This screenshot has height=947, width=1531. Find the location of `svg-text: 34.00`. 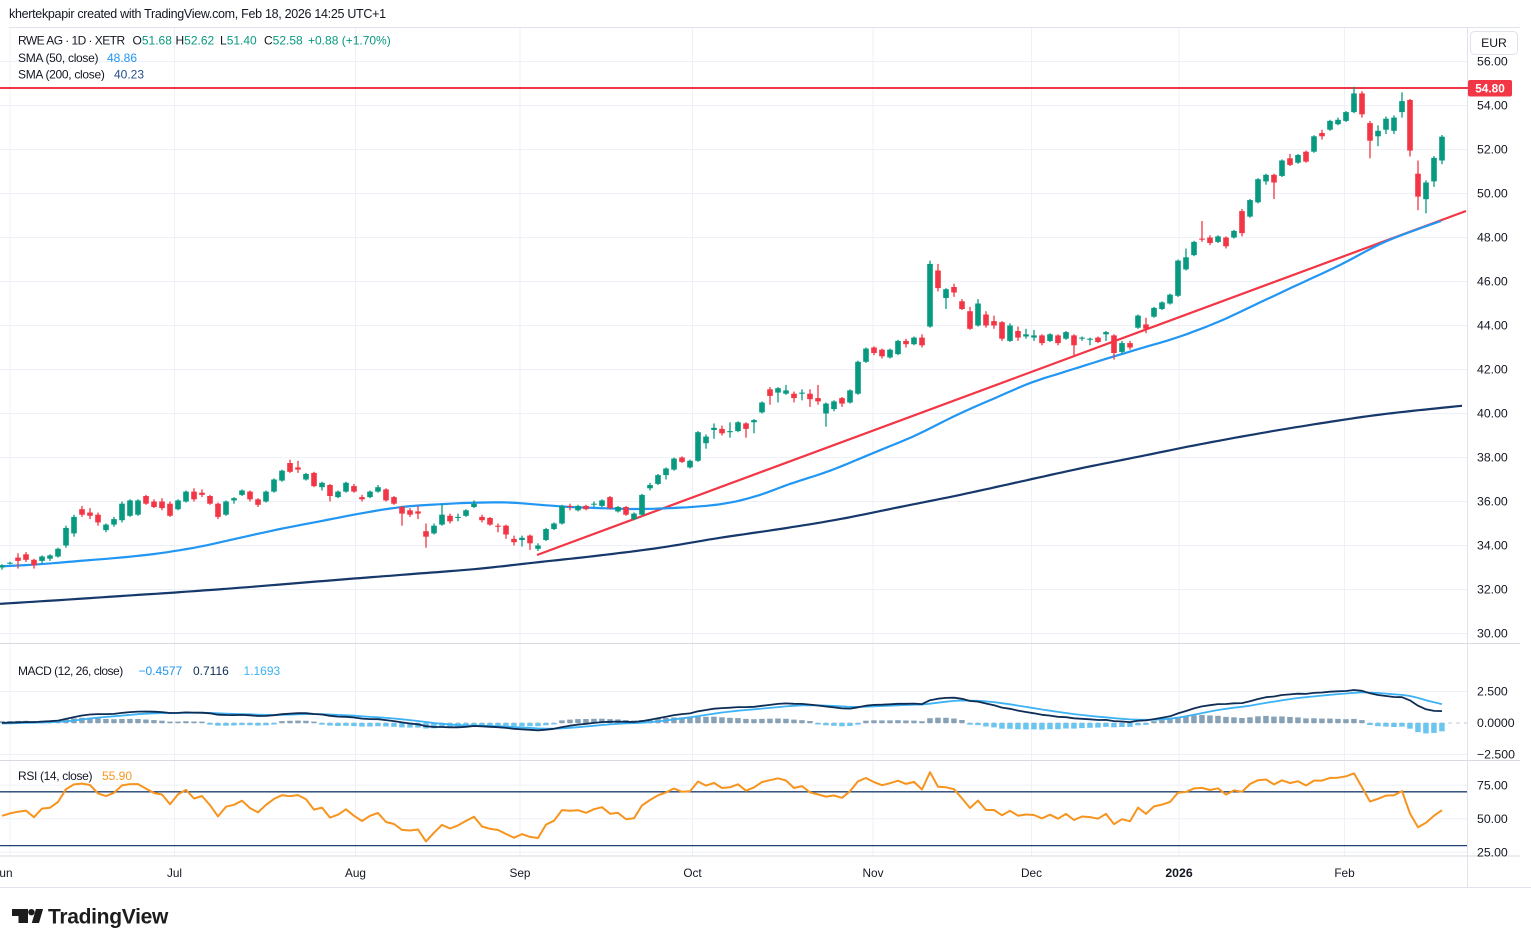

svg-text: 34.00 is located at coordinates (1492, 546).